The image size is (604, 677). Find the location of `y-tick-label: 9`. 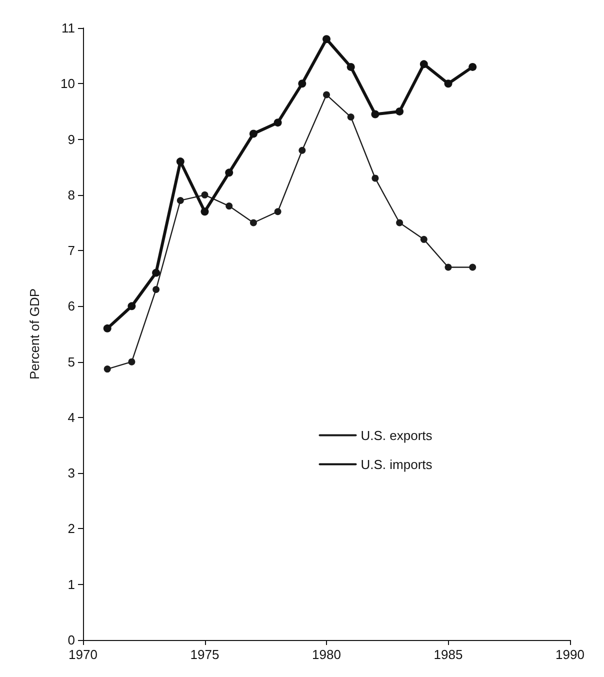

y-tick-label: 9 is located at coordinates (71, 139).